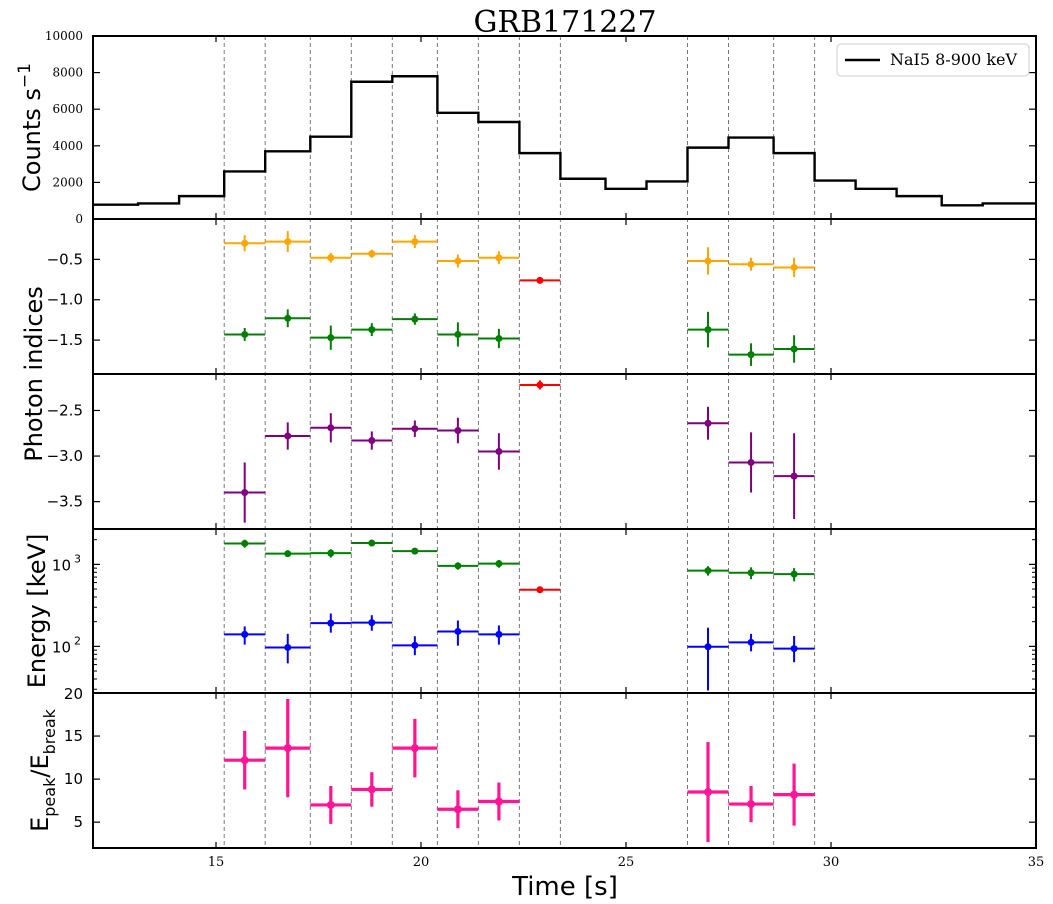 This screenshot has width=1053, height=904. What do you see at coordinates (67, 109) in the screenshot?
I see `y-tick-label: 6000` at bounding box center [67, 109].